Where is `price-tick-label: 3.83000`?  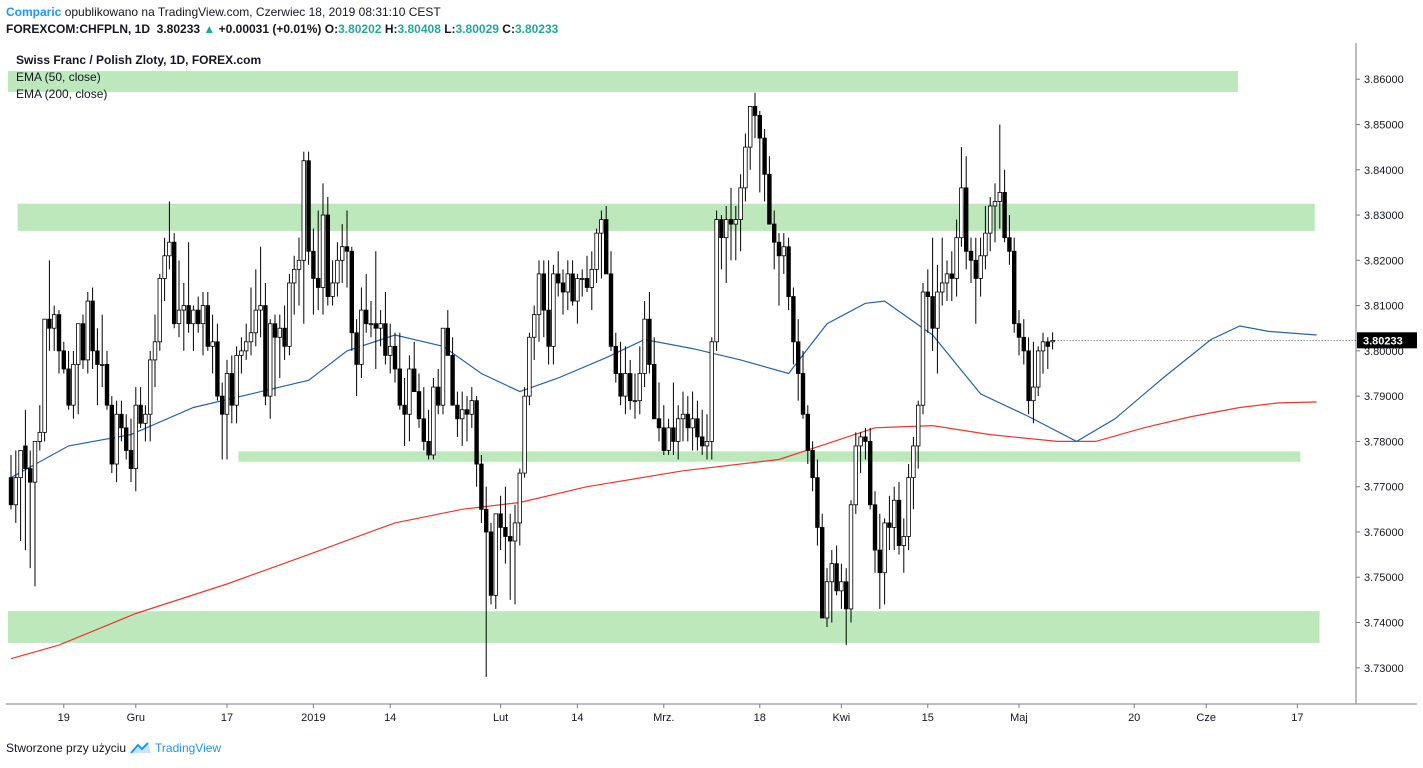 price-tick-label: 3.83000 is located at coordinates (1384, 216).